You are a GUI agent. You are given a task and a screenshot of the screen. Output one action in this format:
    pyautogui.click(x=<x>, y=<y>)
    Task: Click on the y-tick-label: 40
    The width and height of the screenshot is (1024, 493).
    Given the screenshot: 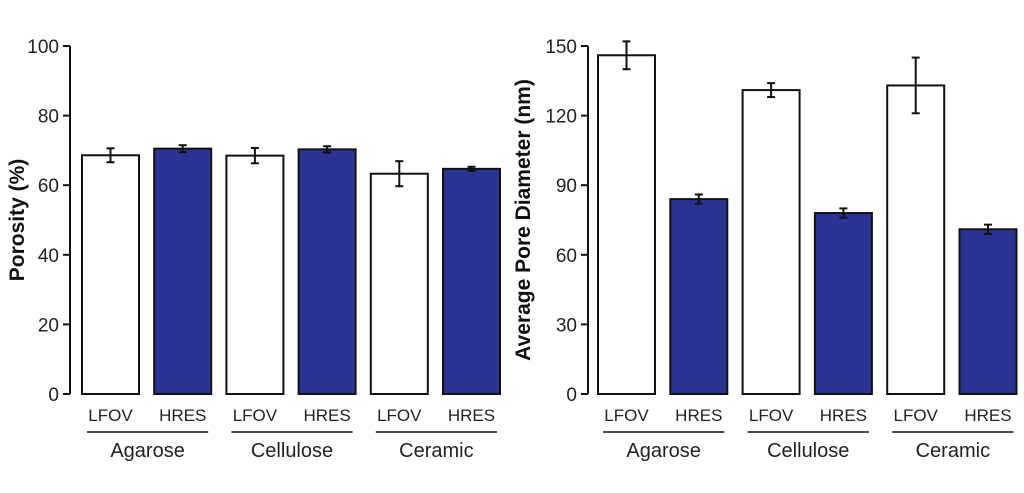 What is the action you would take?
    pyautogui.click(x=48, y=256)
    